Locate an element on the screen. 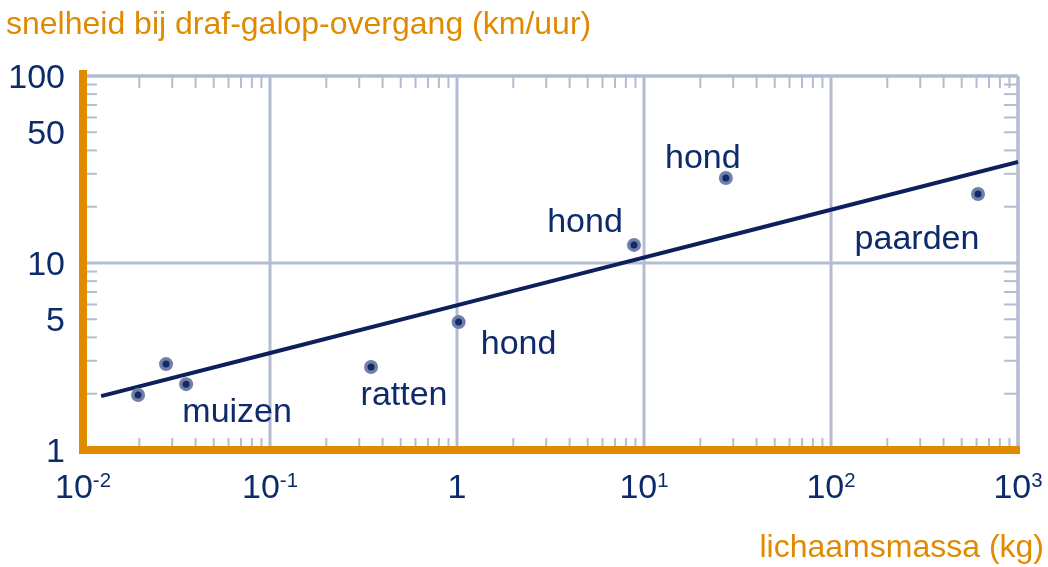 Image resolution: width=1048 pixels, height=567 pixels. x-tick-label: 10$^{3}$ is located at coordinates (1018, 486).